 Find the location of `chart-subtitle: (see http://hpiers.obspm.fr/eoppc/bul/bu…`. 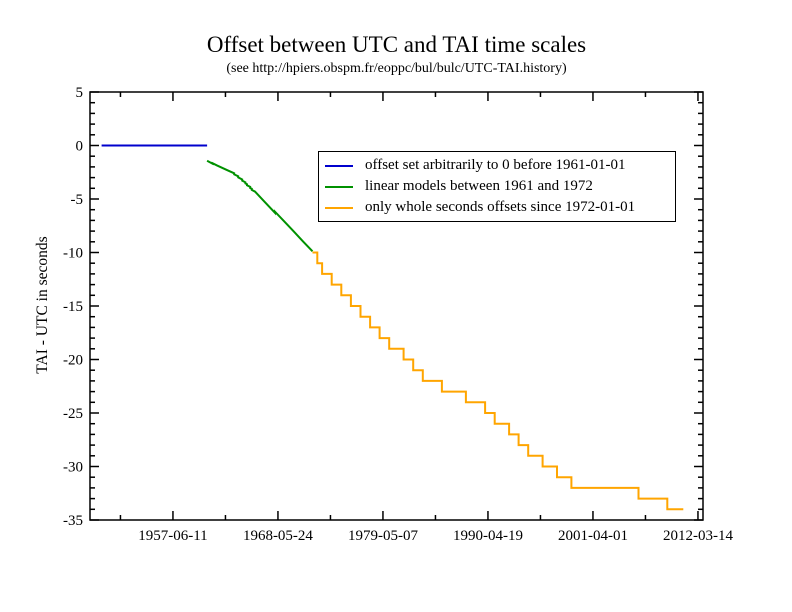

chart-subtitle: (see http://hpiers.obspm.fr/eoppc/bul/bu… is located at coordinates (396, 68).